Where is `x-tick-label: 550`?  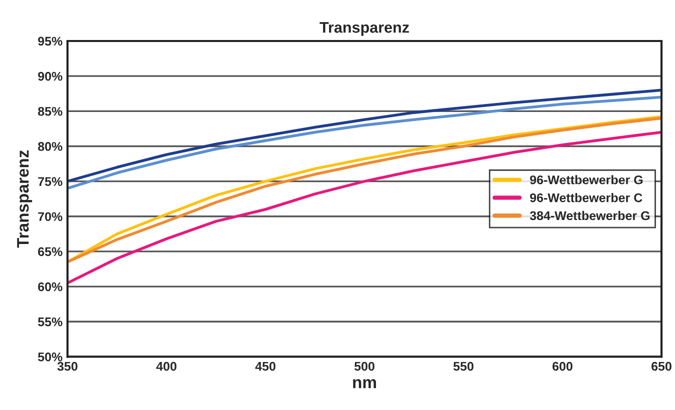 x-tick-label: 550 is located at coordinates (463, 366).